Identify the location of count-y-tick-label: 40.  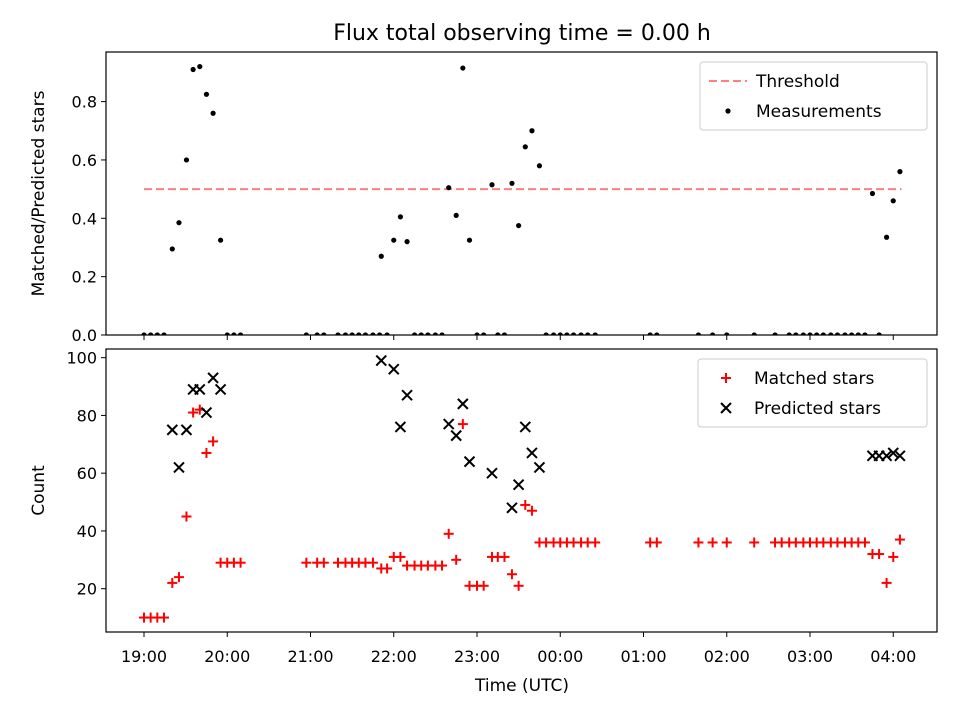
(87, 531).